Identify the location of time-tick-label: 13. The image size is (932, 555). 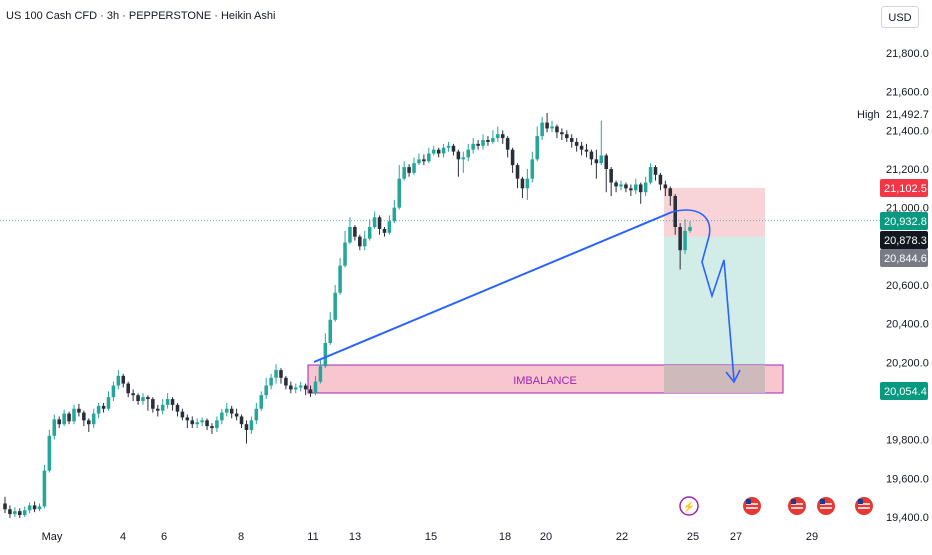
(355, 537).